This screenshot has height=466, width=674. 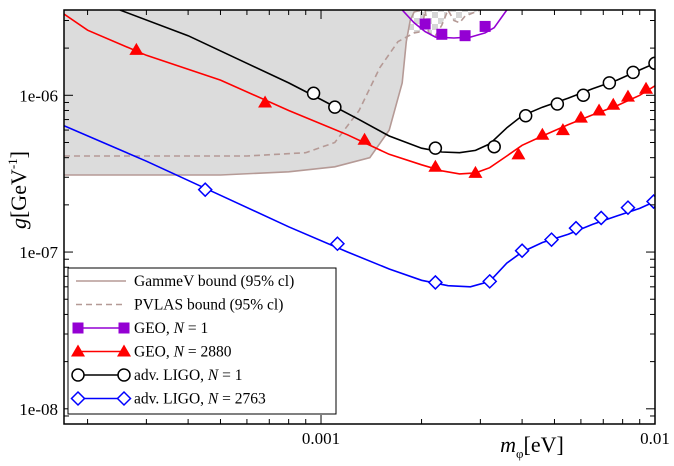 I want to click on legend-item-pvlas: PVLAS bound (95% cl), so click(x=179, y=305).